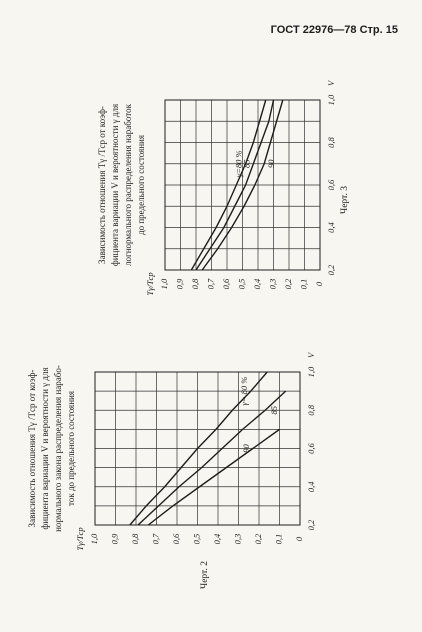 Image resolution: width=422 pixels, height=632 pixels. I want to click on chart-title: логнормального распределения наработок, so click(128, 184).